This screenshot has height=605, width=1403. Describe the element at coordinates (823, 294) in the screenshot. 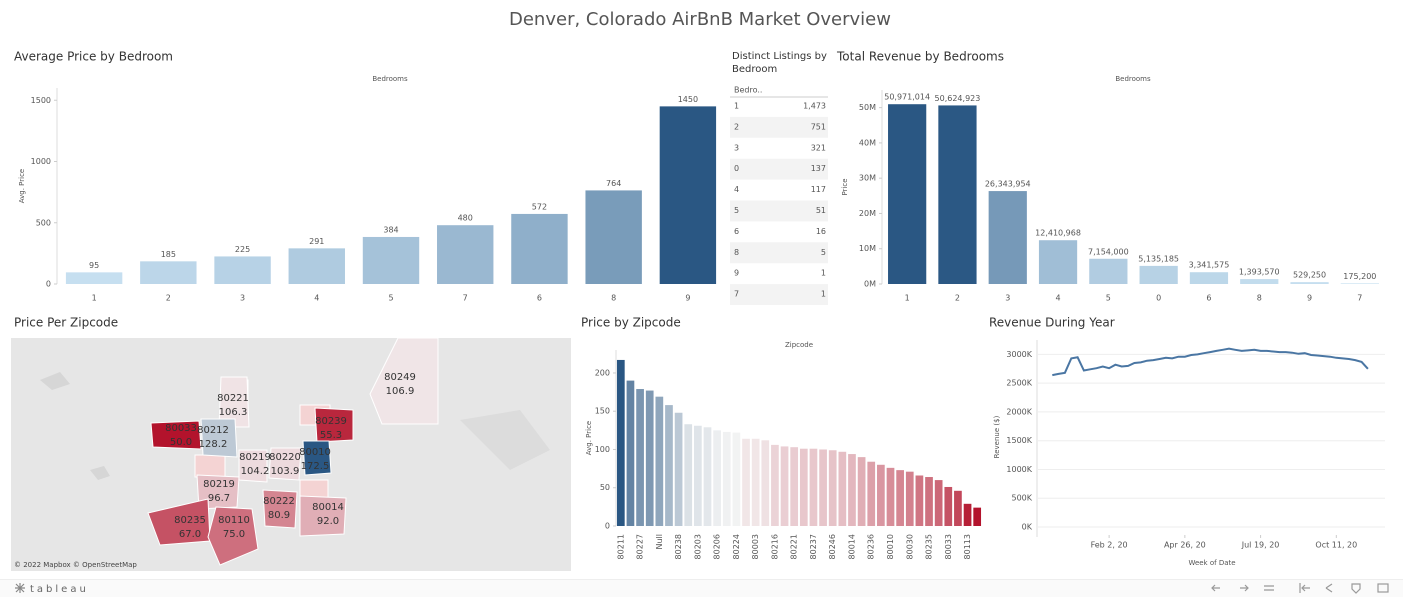

I see `row-value: 1` at that location.